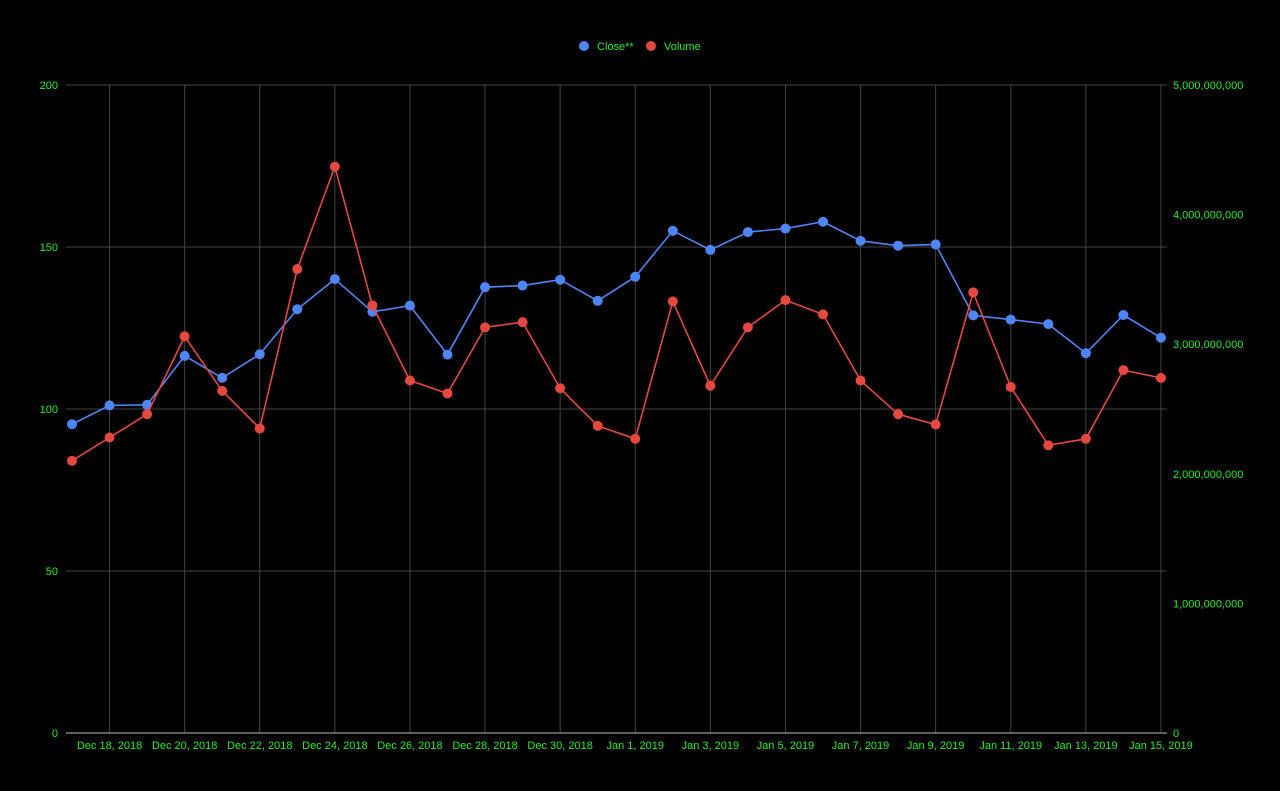  What do you see at coordinates (1086, 746) in the screenshot?
I see `x-tick-label: Jan 13, 2019` at bounding box center [1086, 746].